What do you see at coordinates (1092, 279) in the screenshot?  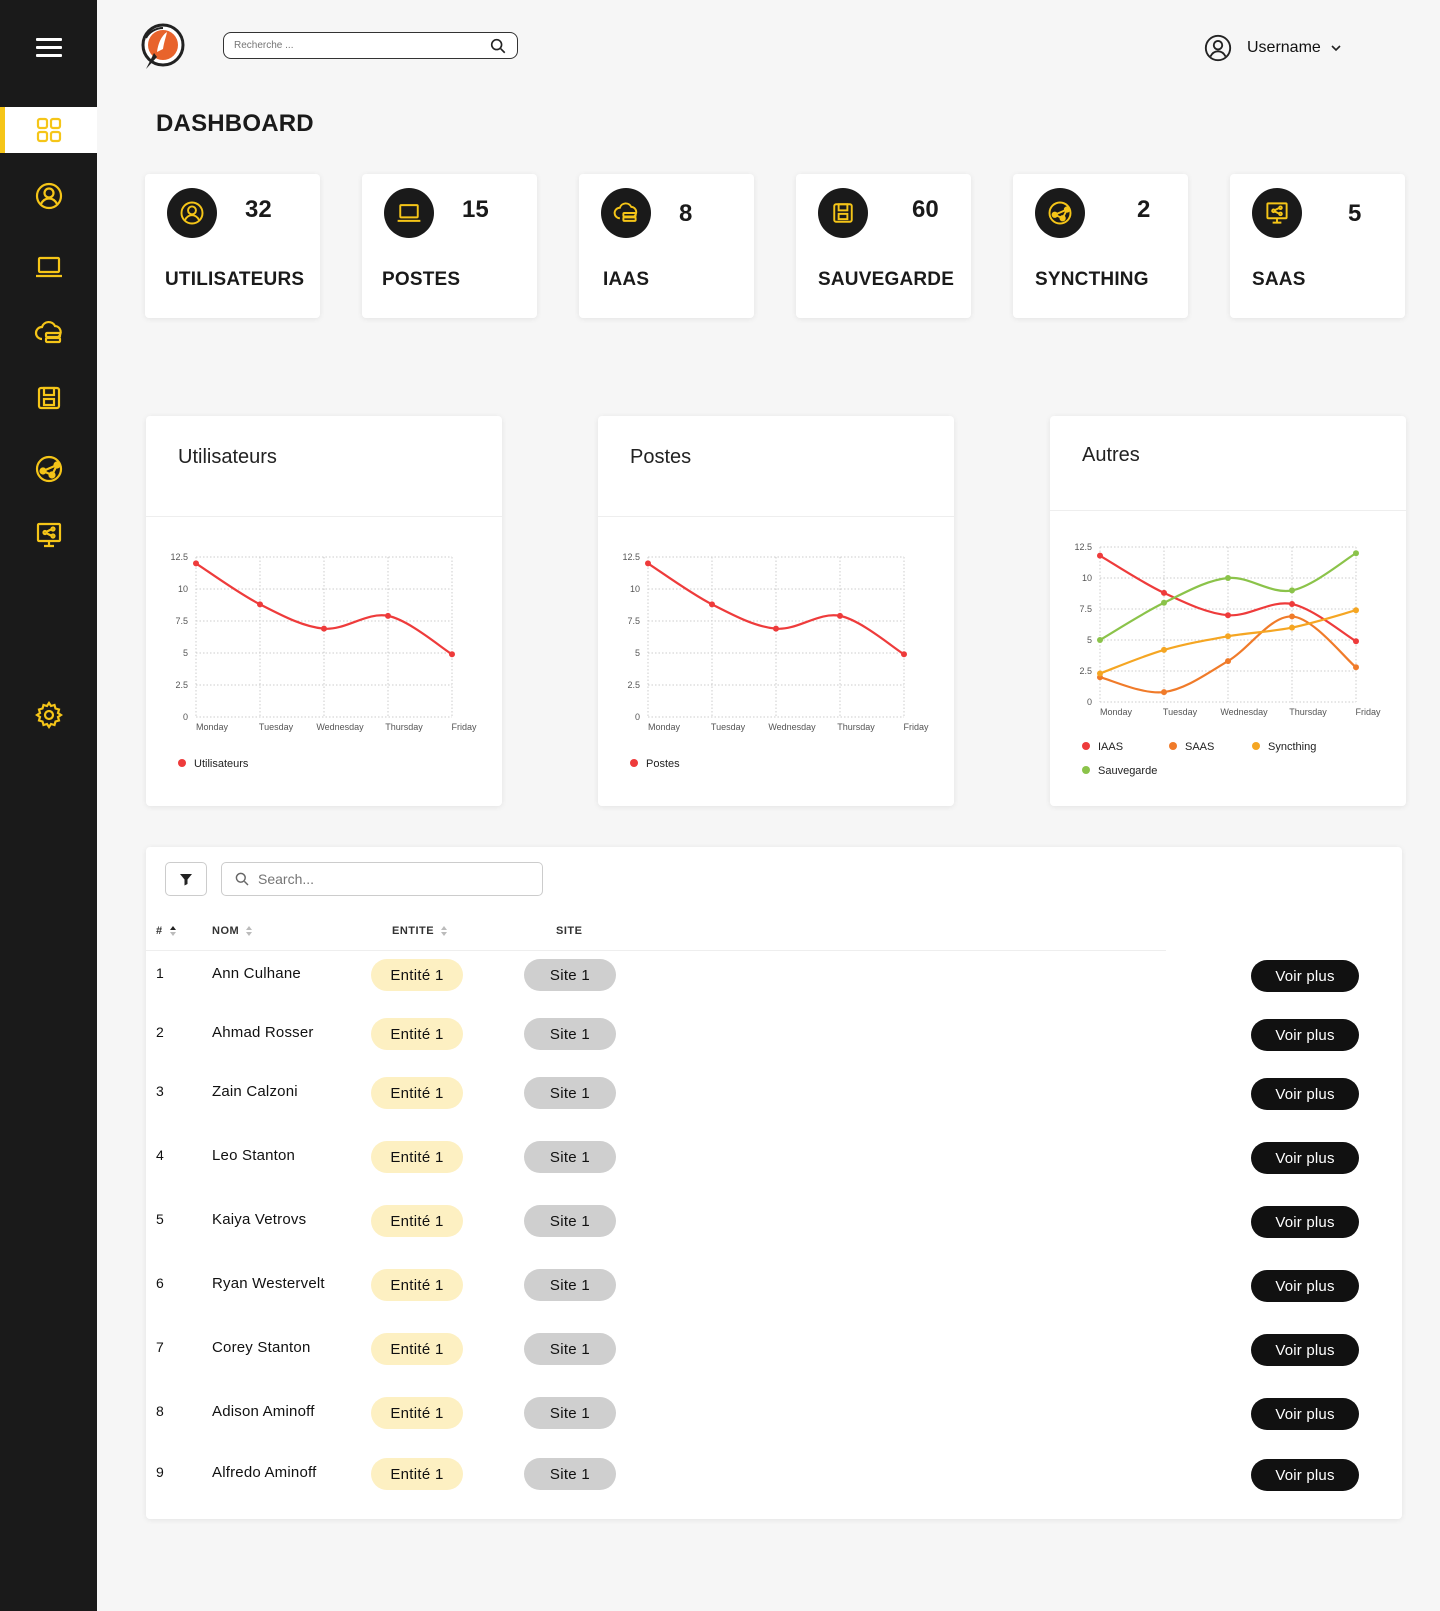 I see `stat-label: SYNCTHING` at bounding box center [1092, 279].